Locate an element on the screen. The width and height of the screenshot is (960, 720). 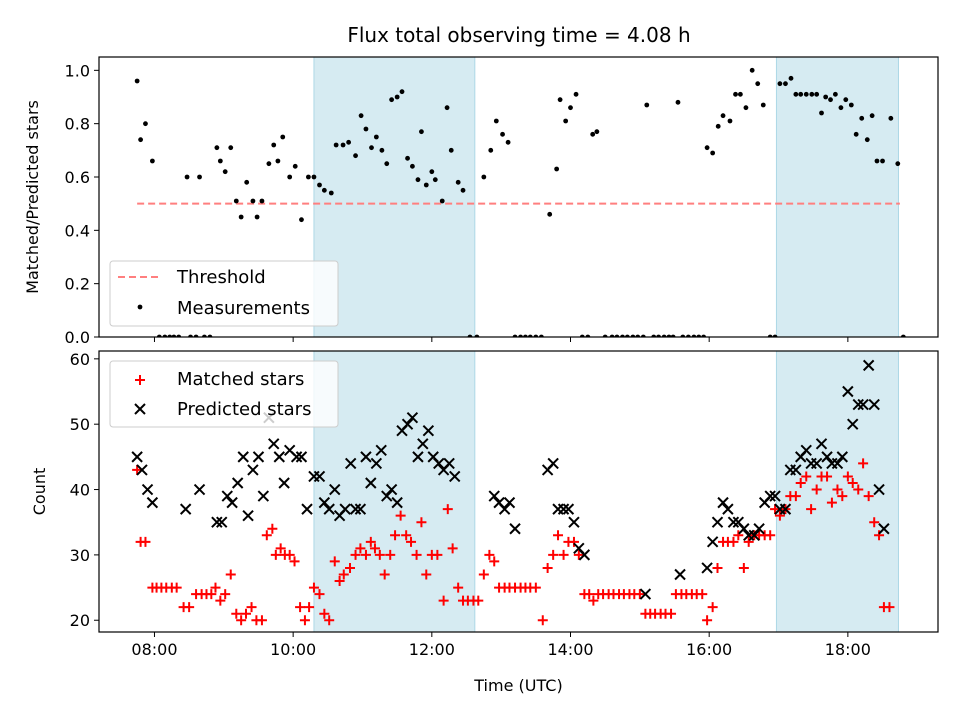
x-tick-label: 18:00 is located at coordinates (848, 649).